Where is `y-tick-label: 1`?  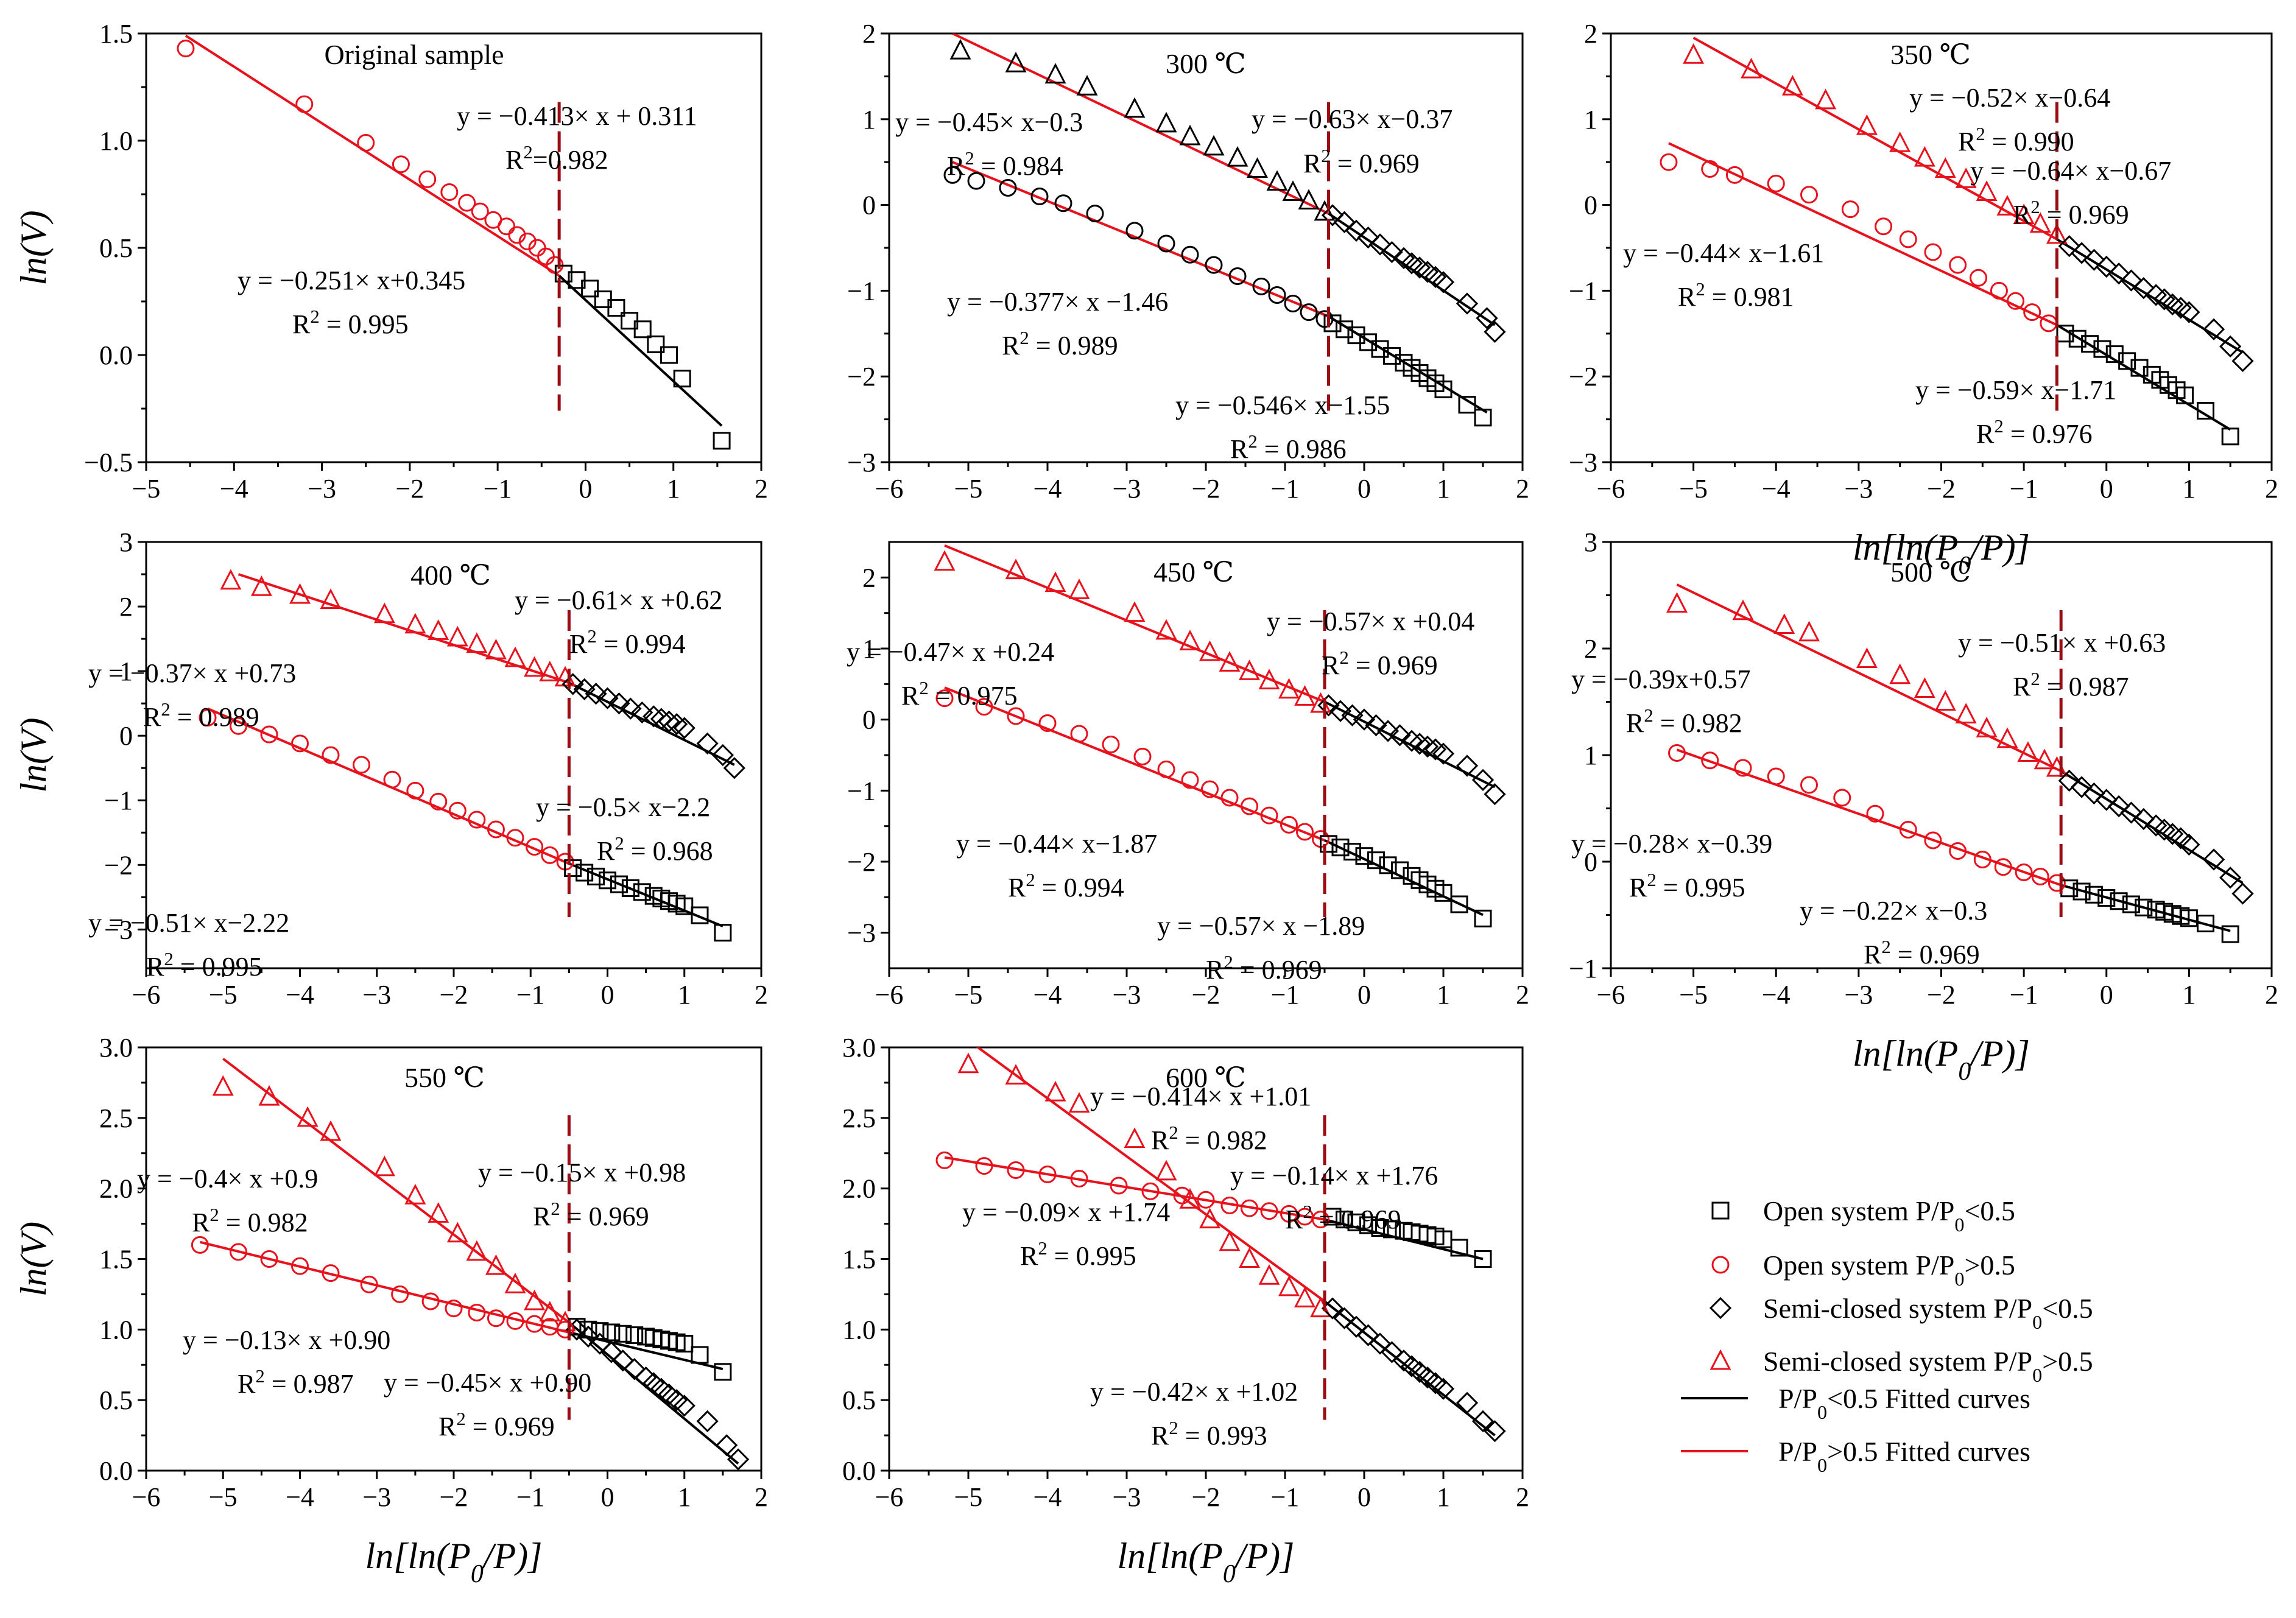
y-tick-label: 1 is located at coordinates (126, 671).